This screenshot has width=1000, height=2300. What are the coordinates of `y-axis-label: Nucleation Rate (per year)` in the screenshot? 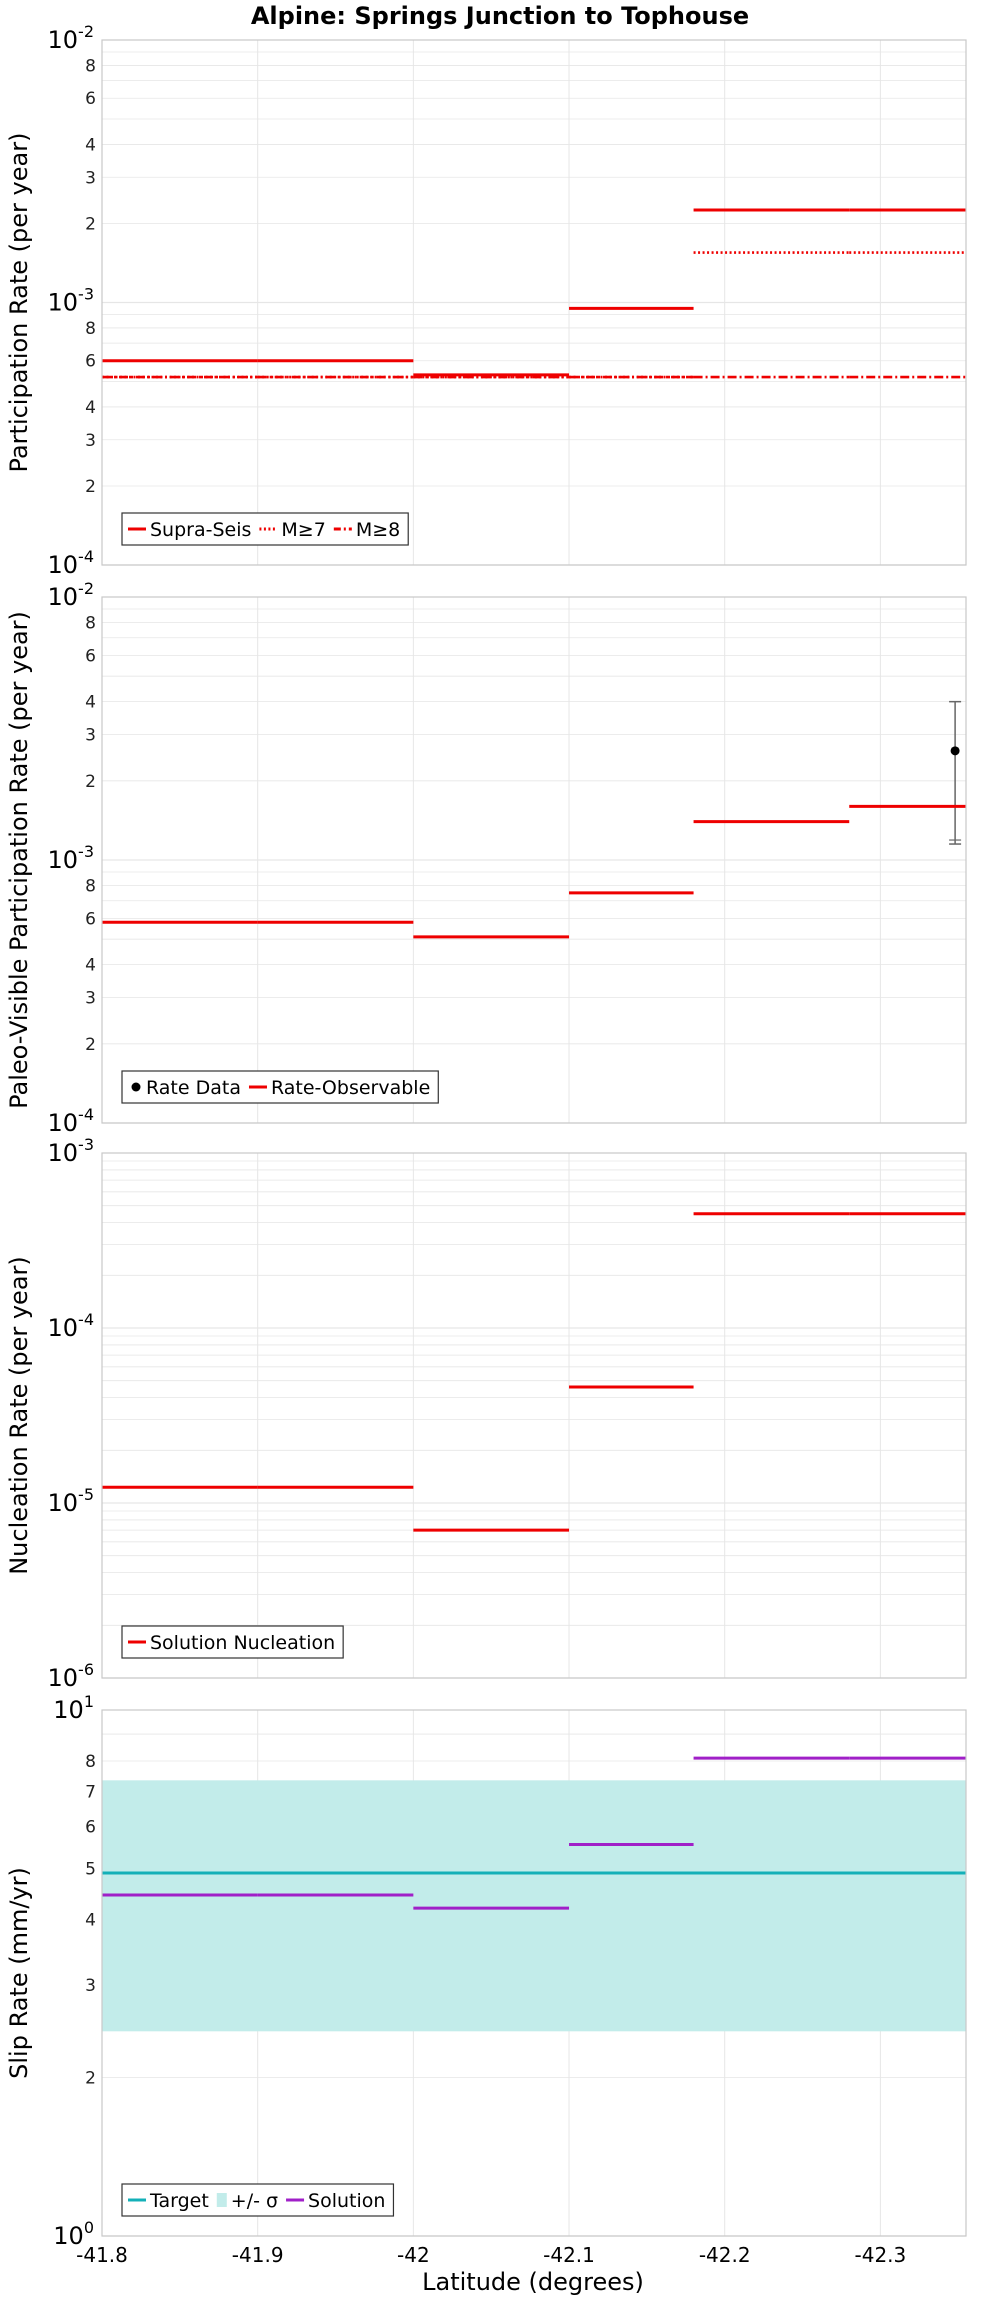 It's located at (19, 1415).